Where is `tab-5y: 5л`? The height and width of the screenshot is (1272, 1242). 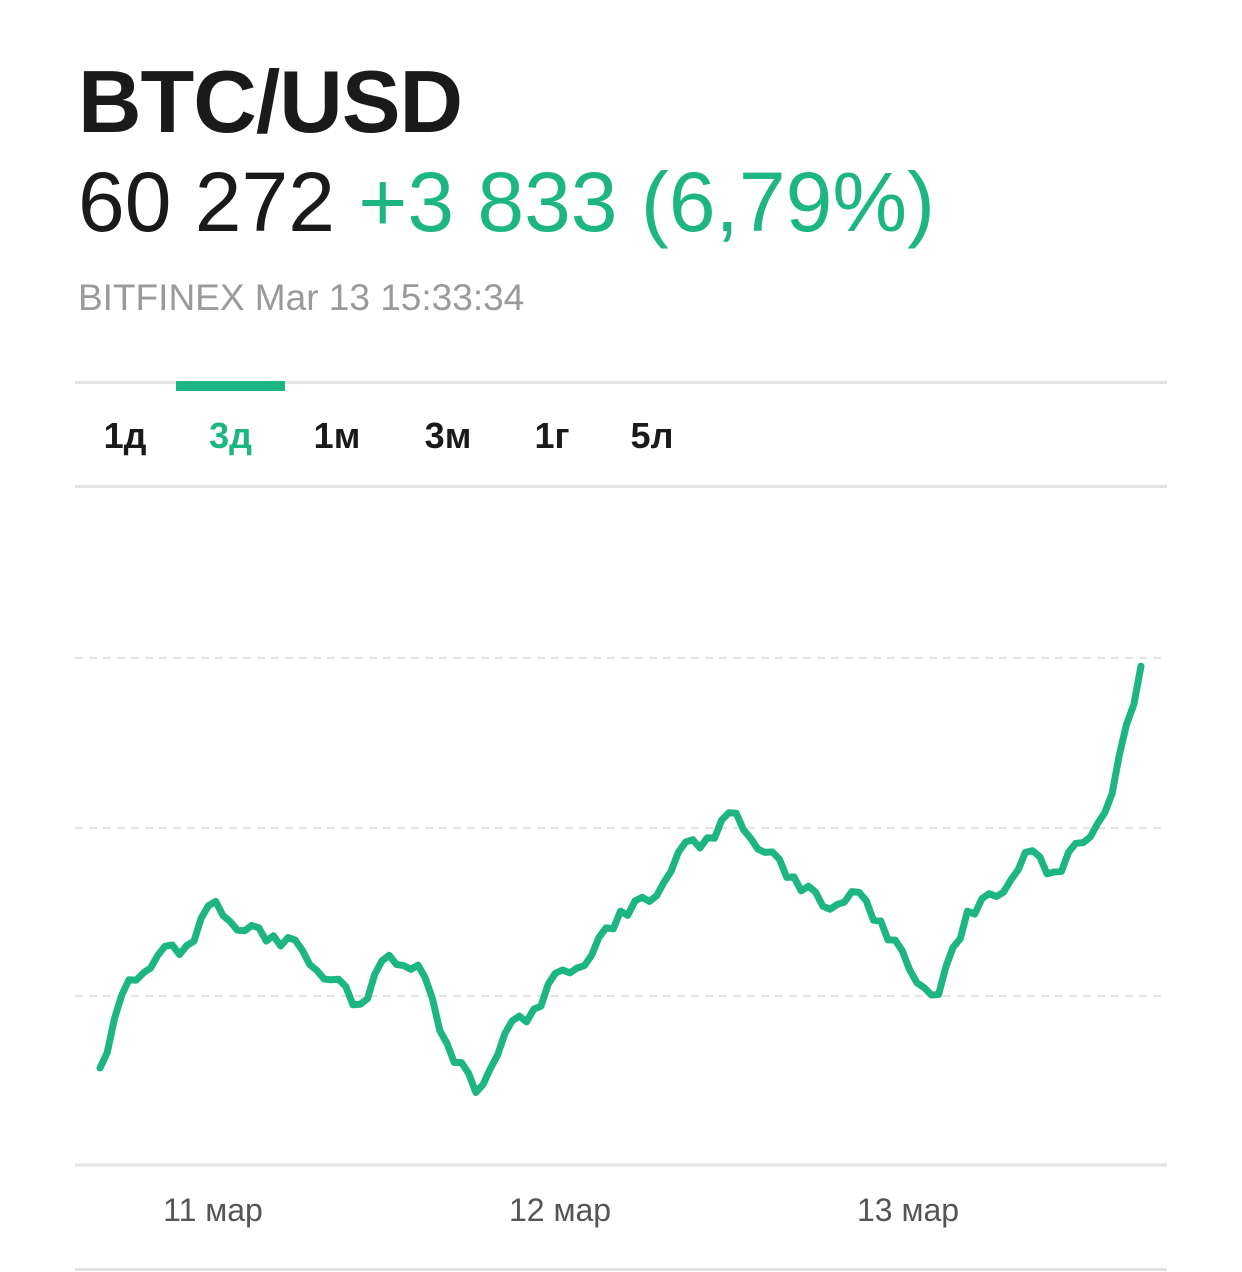
tab-5y: 5л is located at coordinates (652, 434).